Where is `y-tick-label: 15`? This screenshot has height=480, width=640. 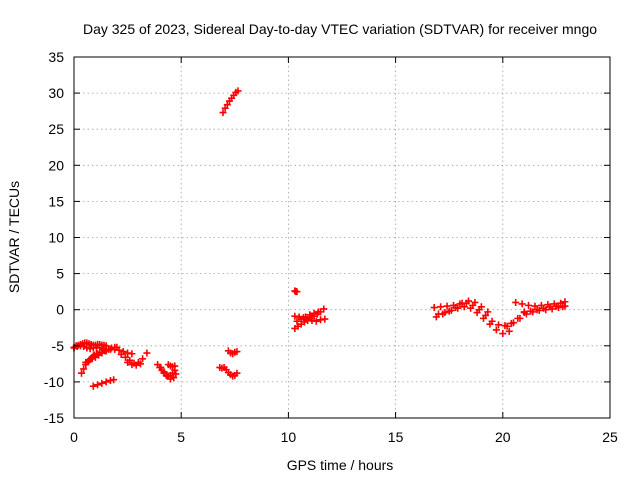
y-tick-label: 15 is located at coordinates (56, 201).